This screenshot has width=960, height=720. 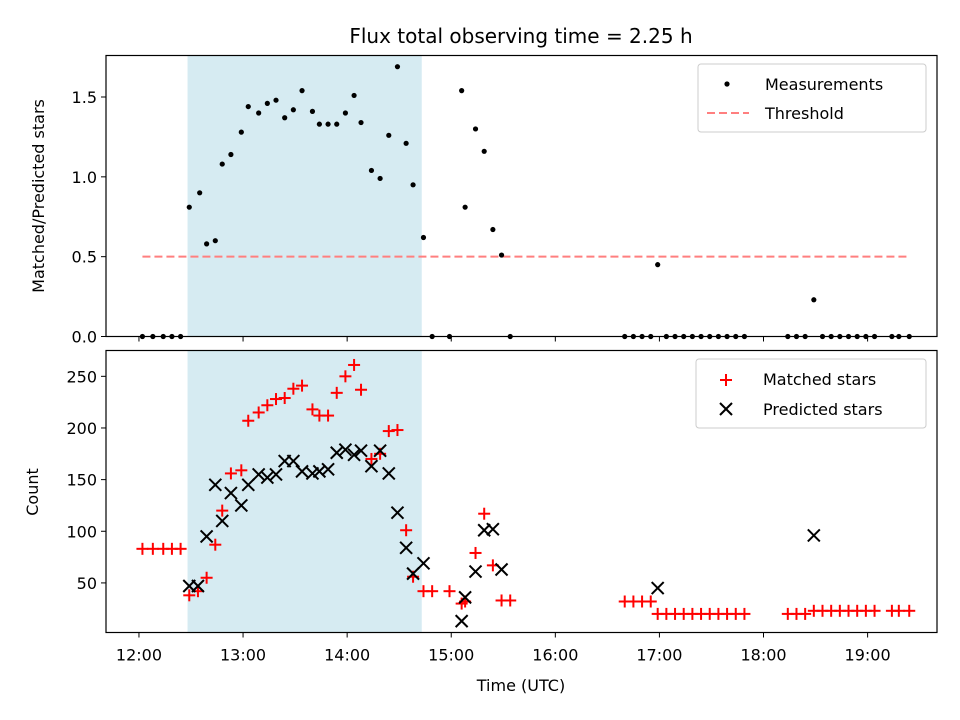 What do you see at coordinates (726, 380) in the screenshot?
I see `legend-matched-marker` at bounding box center [726, 380].